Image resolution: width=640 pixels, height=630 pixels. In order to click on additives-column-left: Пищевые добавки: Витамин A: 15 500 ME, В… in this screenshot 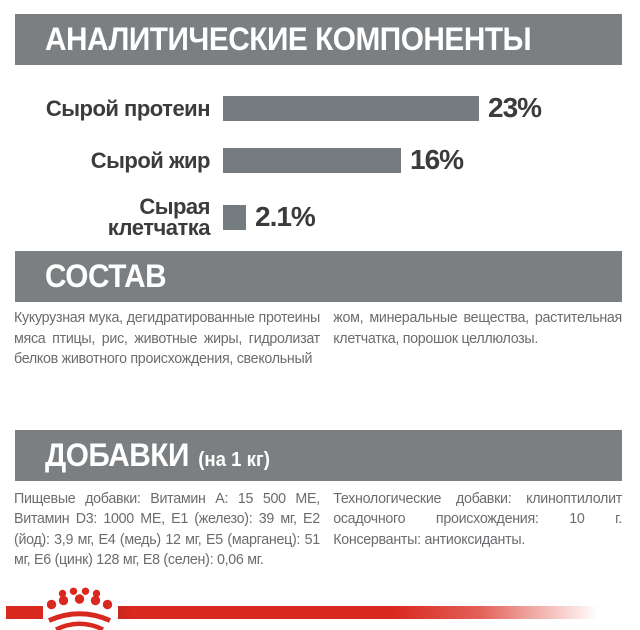, I will do `click(167, 529)`.